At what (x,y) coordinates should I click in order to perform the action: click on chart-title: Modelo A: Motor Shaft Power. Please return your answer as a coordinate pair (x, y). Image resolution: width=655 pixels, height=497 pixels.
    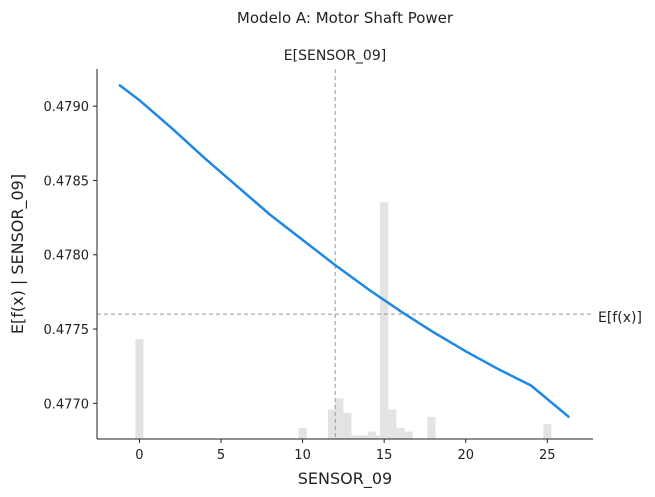
    Looking at the image, I should click on (345, 18).